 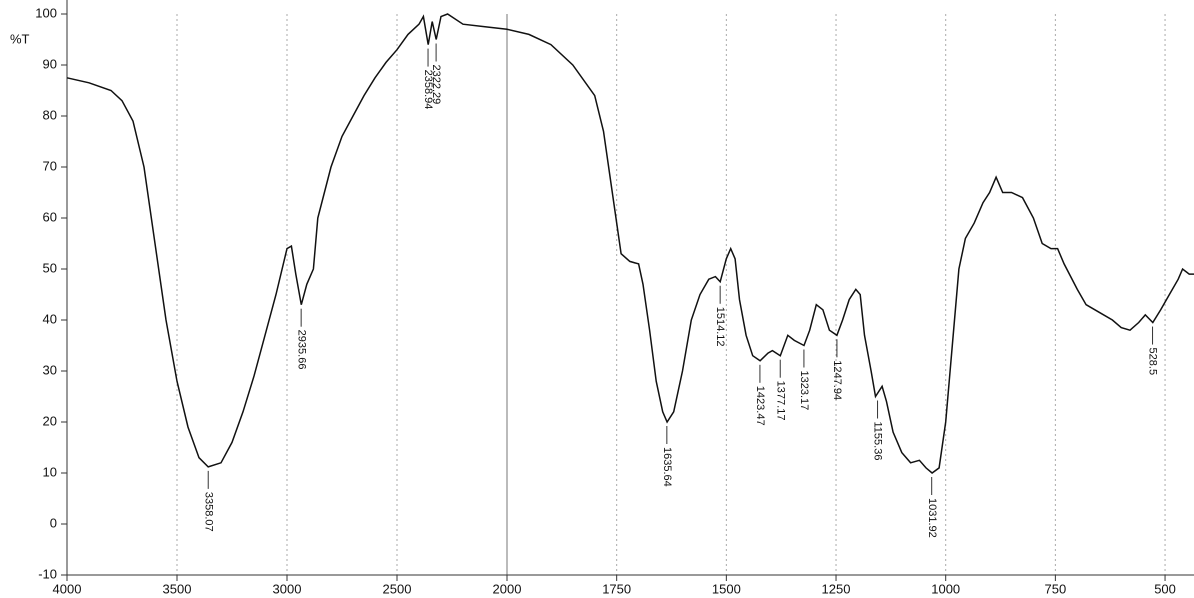 I want to click on y-tick-label: 70, so click(x=50, y=165).